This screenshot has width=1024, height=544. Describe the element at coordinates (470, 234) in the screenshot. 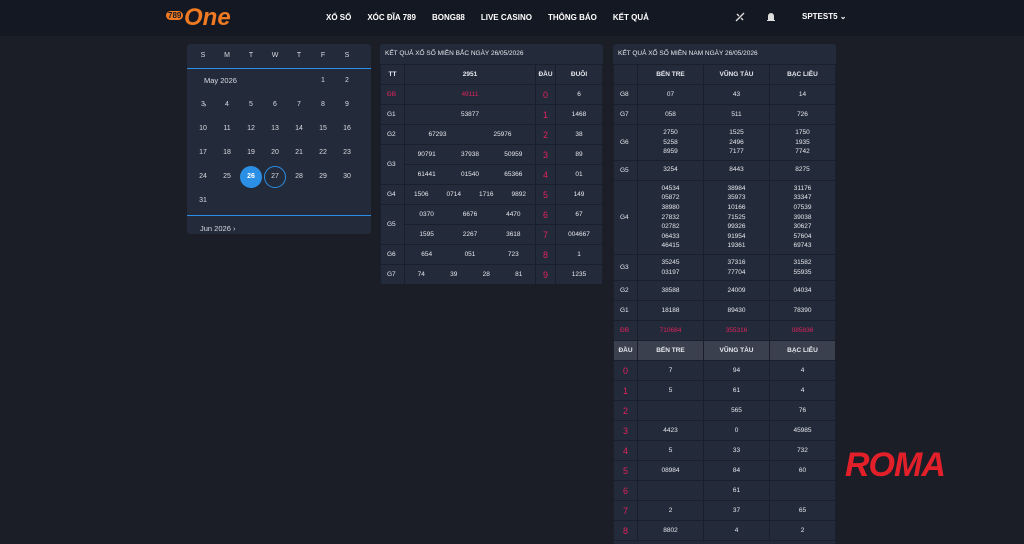

I see `prize-number: 2267` at that location.